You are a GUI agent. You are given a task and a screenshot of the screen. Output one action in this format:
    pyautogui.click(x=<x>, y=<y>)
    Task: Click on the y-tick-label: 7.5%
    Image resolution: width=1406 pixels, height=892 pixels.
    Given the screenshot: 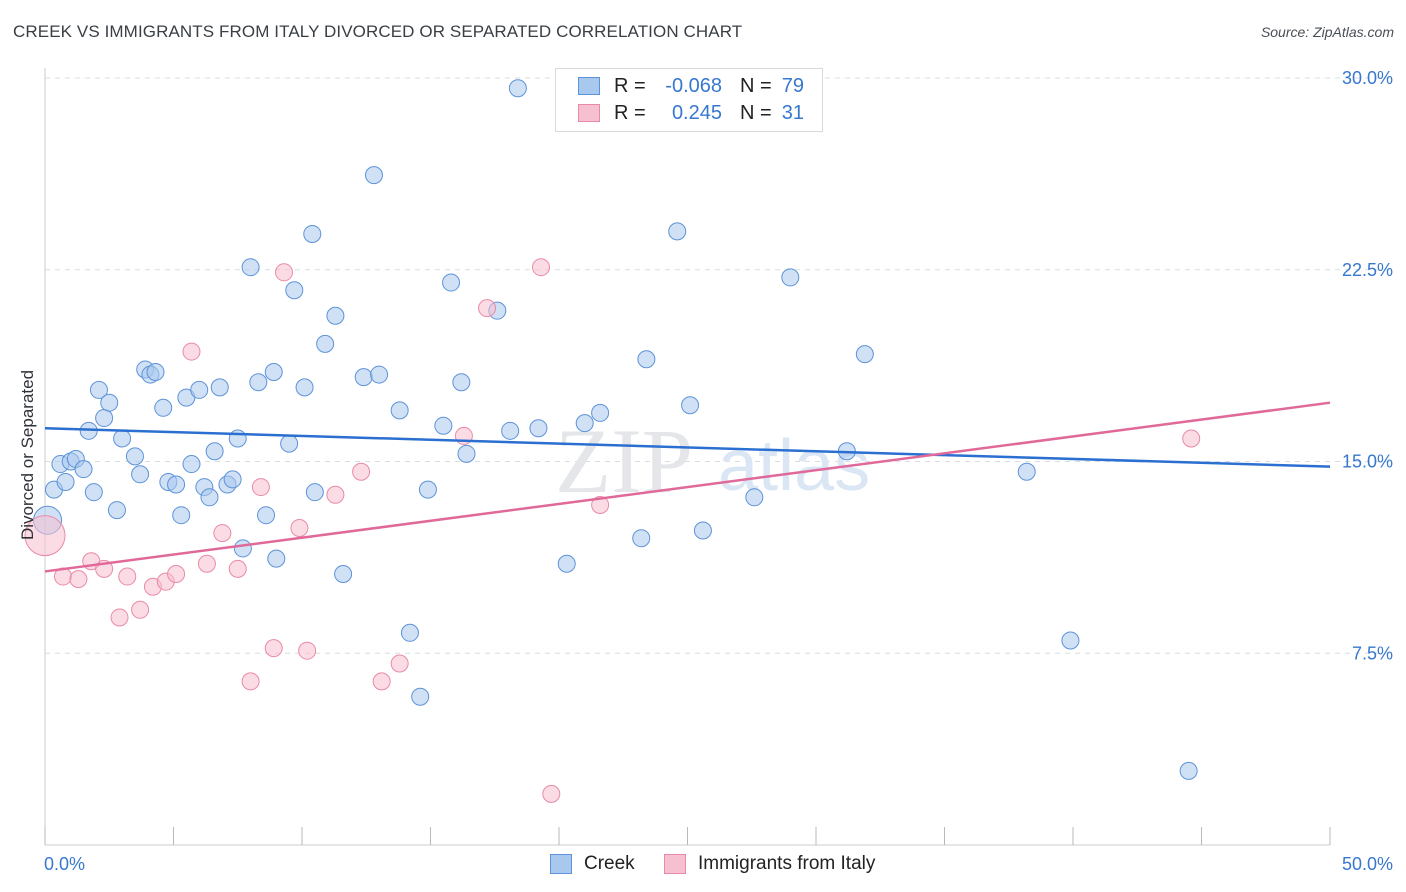 What is the action you would take?
    pyautogui.click(x=1372, y=653)
    